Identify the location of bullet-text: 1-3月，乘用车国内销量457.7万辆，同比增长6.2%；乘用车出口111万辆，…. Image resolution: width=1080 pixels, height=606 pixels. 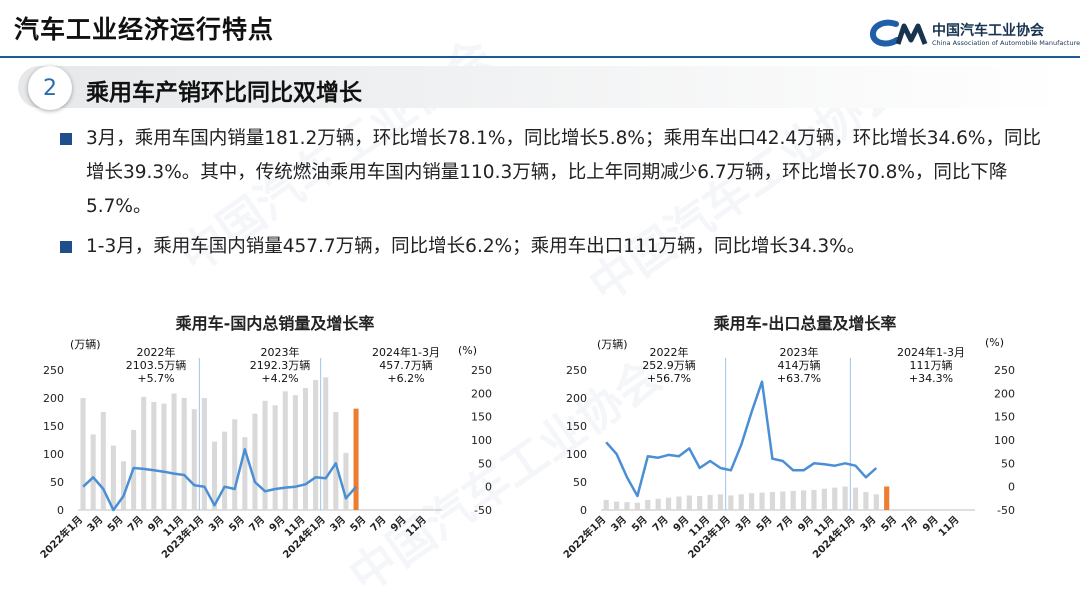
(476, 246).